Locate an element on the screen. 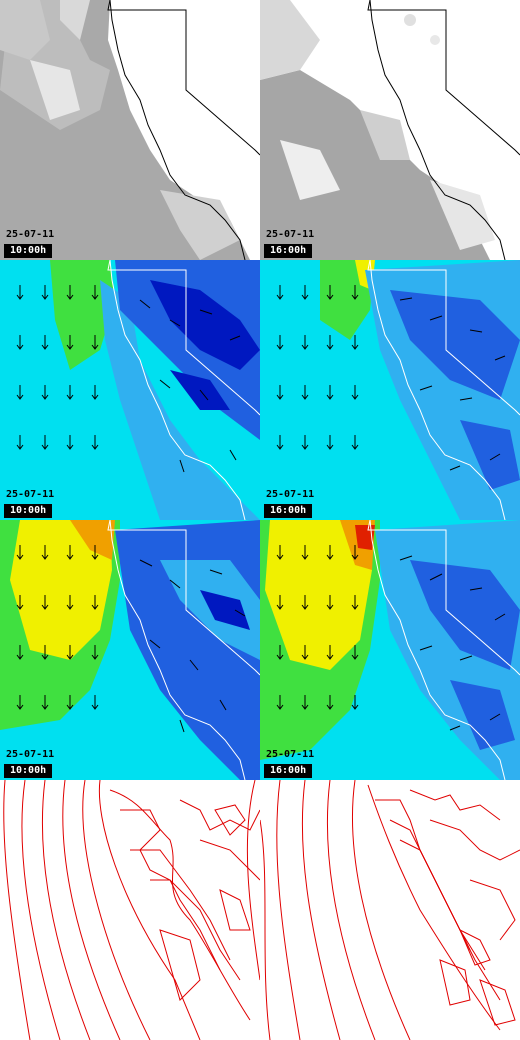 The width and height of the screenshot is (520, 1040). wind-map-high-16h: 25-07-11 16:00h is located at coordinates (390, 650).